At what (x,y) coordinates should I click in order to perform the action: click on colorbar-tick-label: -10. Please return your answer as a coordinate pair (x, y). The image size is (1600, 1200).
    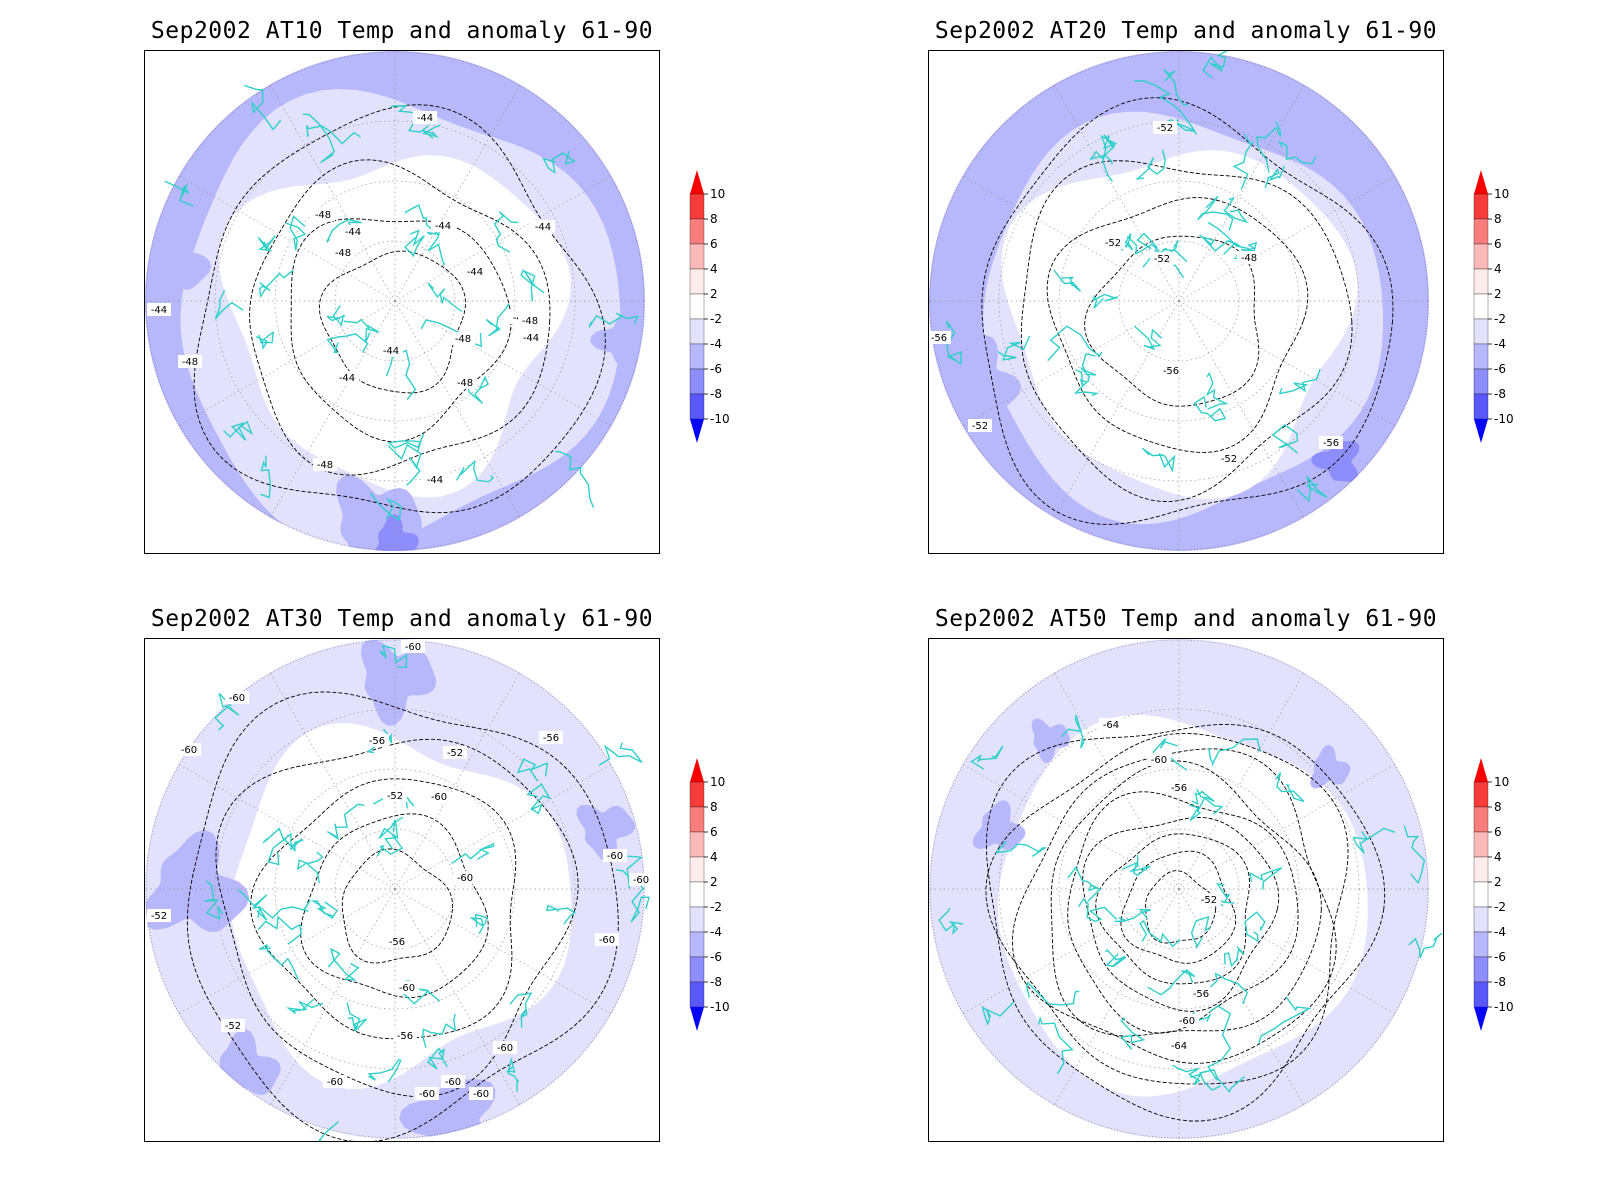
    Looking at the image, I should click on (720, 419).